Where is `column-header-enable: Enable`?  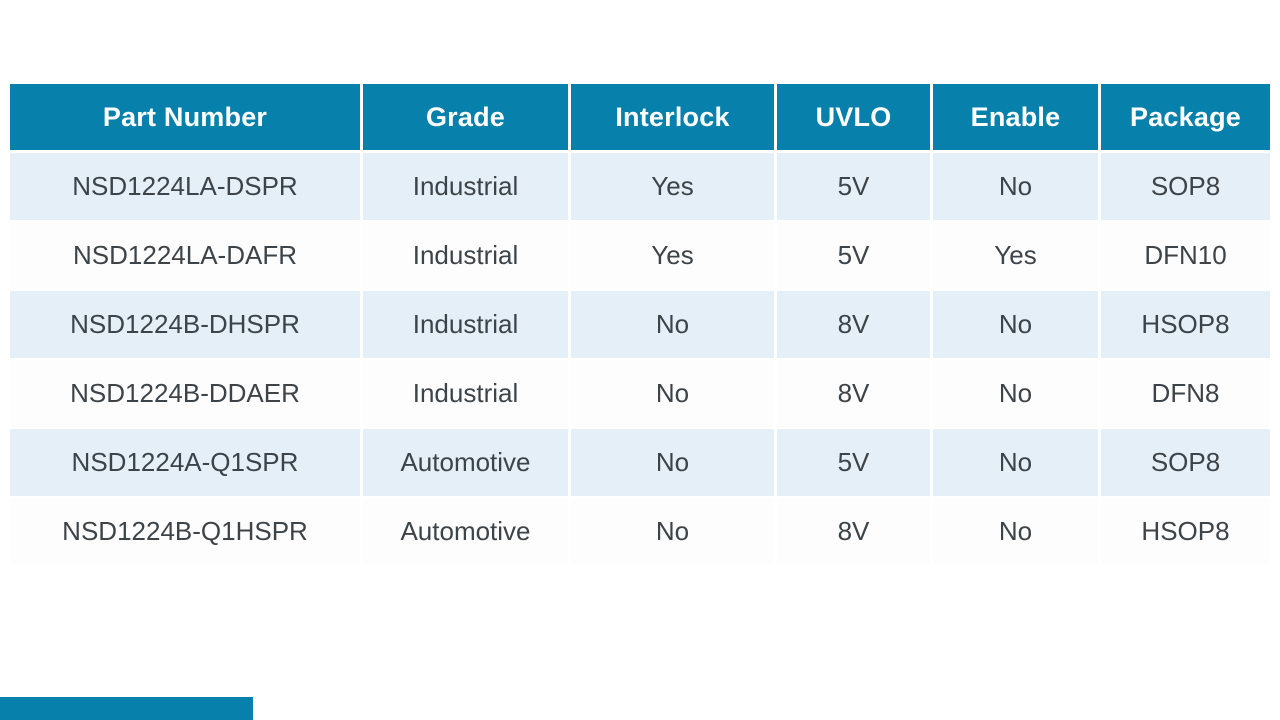 column-header-enable: Enable is located at coordinates (1015, 117).